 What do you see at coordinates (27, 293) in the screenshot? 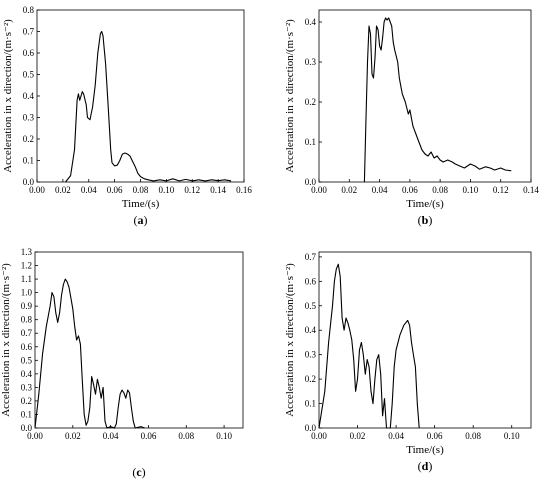
I see `y-tick-label: 1.0` at bounding box center [27, 293].